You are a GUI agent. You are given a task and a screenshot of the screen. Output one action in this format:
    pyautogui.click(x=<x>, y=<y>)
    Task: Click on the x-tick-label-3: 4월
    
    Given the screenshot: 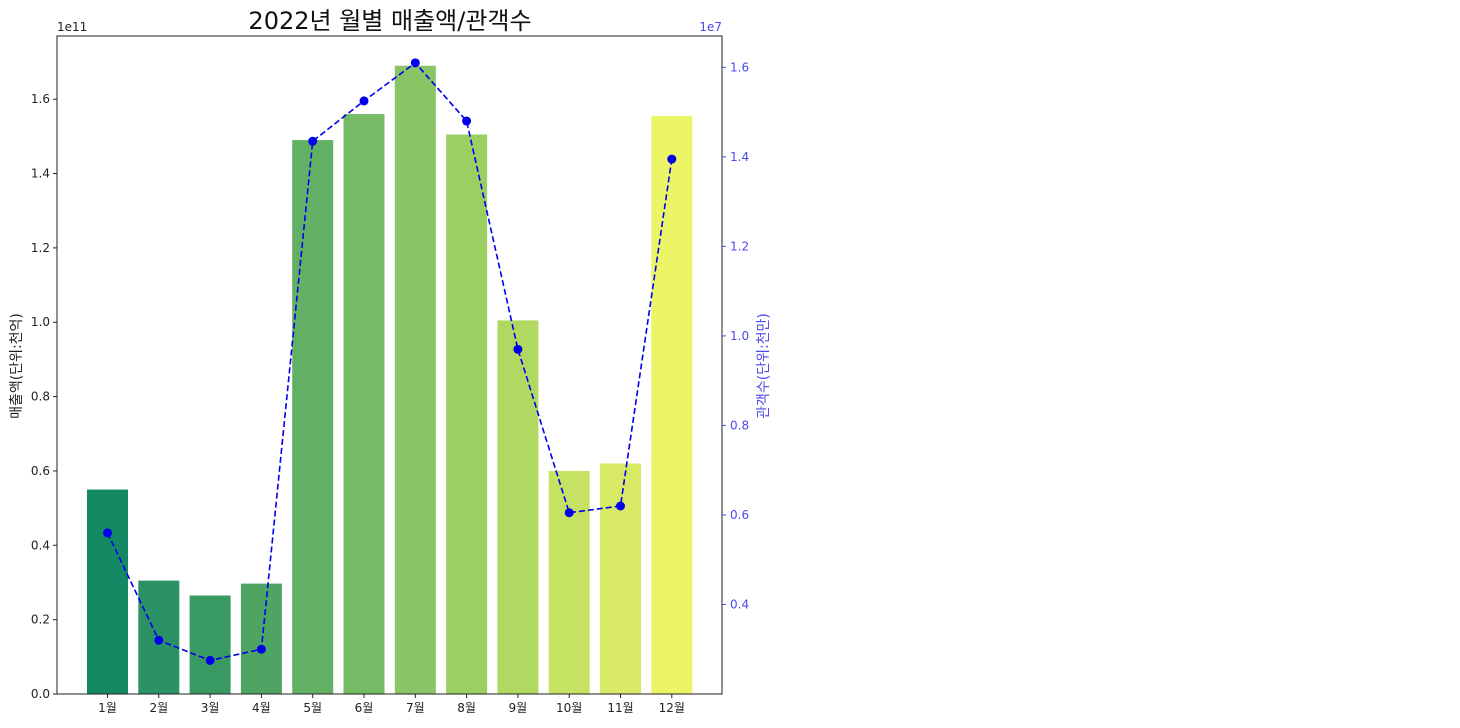 What is the action you would take?
    pyautogui.click(x=261, y=708)
    